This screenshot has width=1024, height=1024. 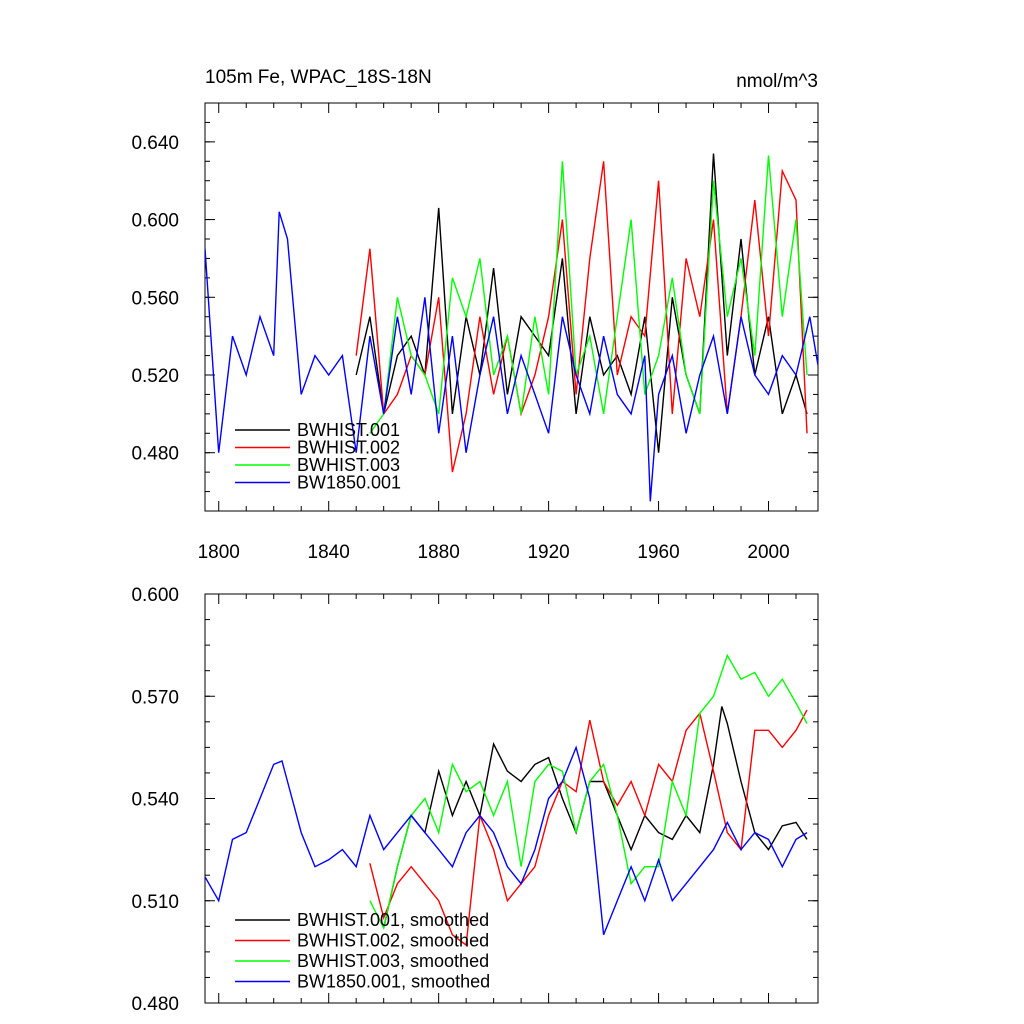 I want to click on top-x-tick-label: 1840, so click(x=329, y=552).